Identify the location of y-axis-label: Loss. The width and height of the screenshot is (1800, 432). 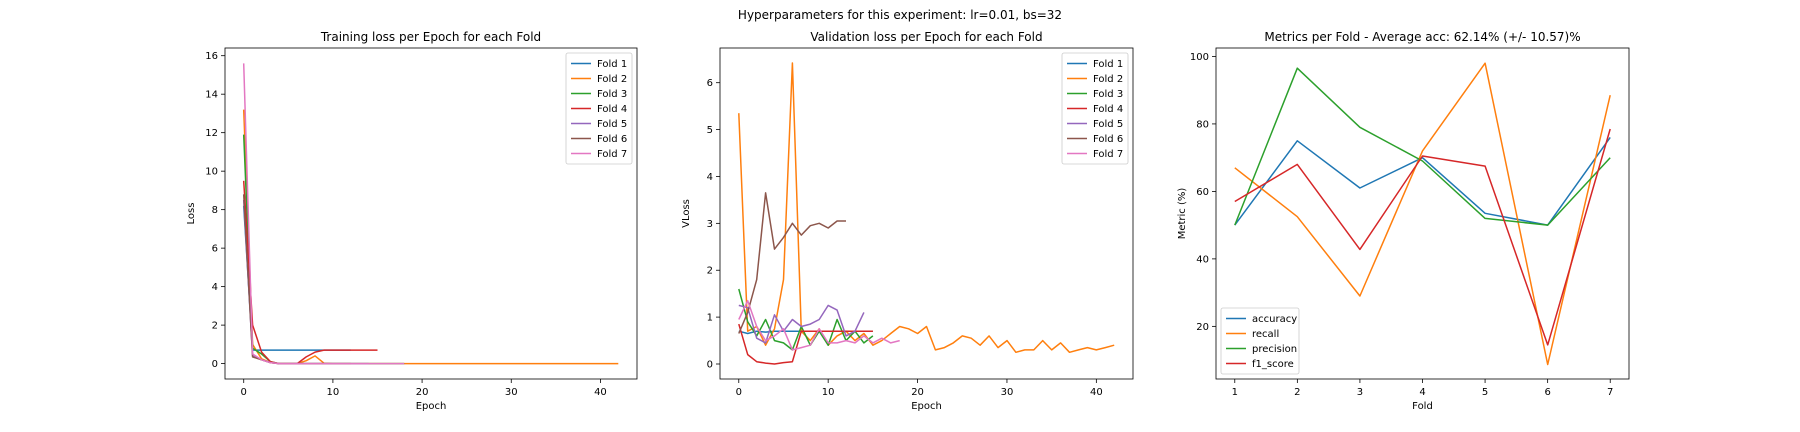
(191, 214).